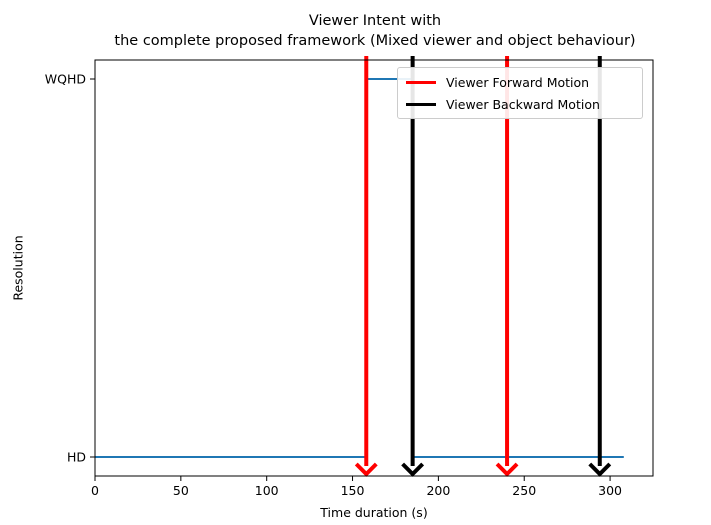 The width and height of the screenshot is (711, 525). I want to click on chart-title-line-1: Viewer Intent with, so click(375, 21).